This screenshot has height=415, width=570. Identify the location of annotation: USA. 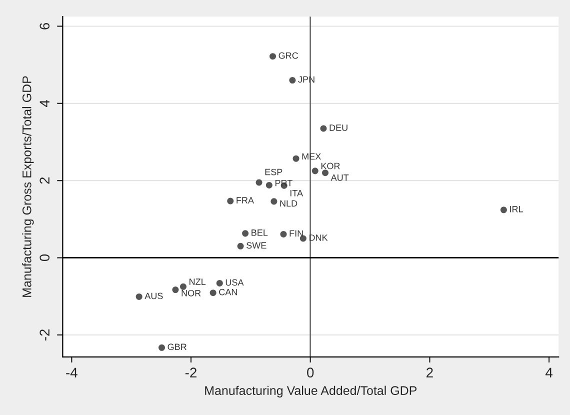
(235, 282).